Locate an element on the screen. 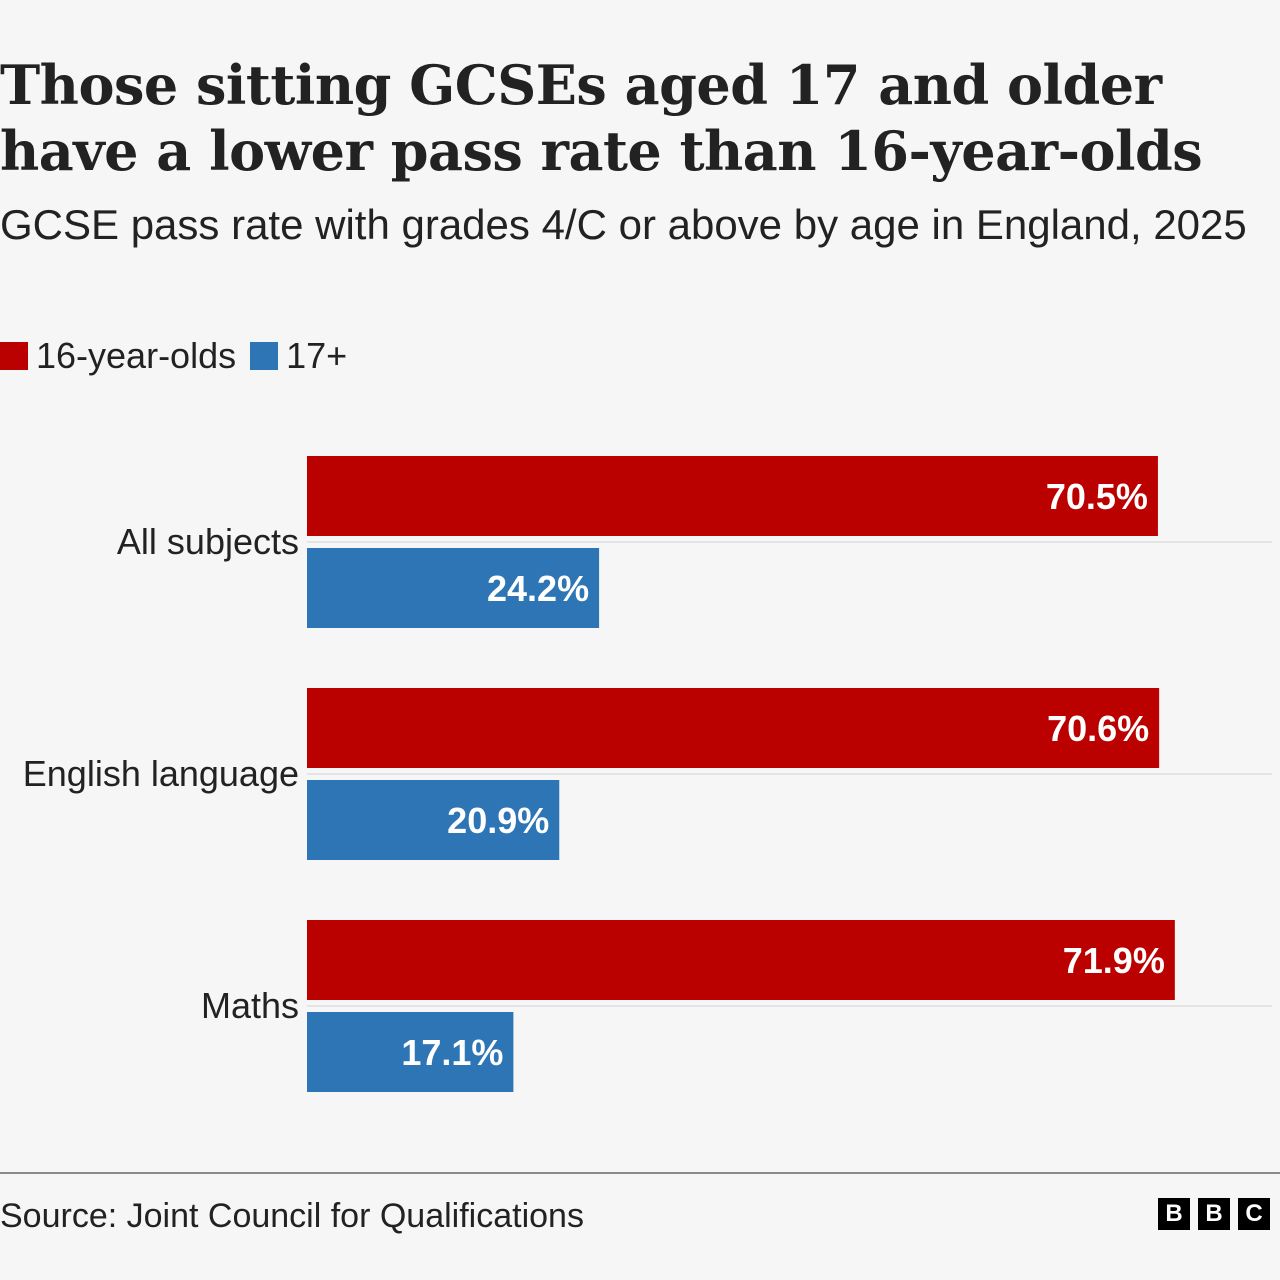 Image resolution: width=1280 pixels, height=1280 pixels. data-label-16-year-olds-maths: 71.9% is located at coordinates (1114, 960).